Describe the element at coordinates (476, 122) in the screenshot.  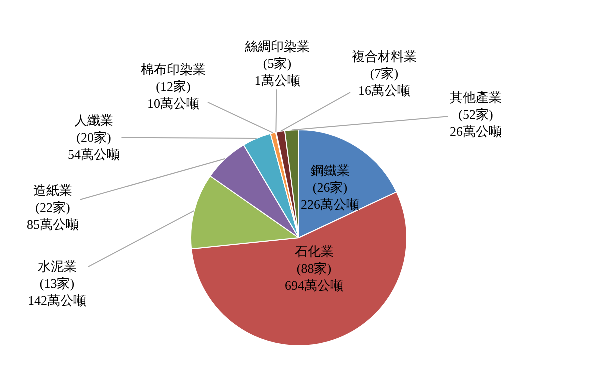
I see `data-label: (52家) 26萬公噸` at that location.